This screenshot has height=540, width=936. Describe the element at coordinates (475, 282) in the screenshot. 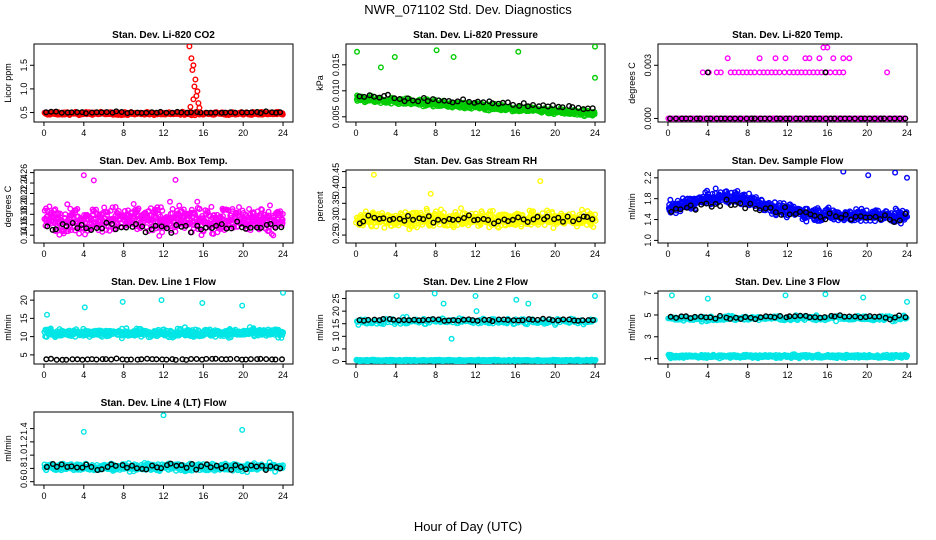

I see `panel-title: Stan. Dev. Line 2 Flow` at that location.